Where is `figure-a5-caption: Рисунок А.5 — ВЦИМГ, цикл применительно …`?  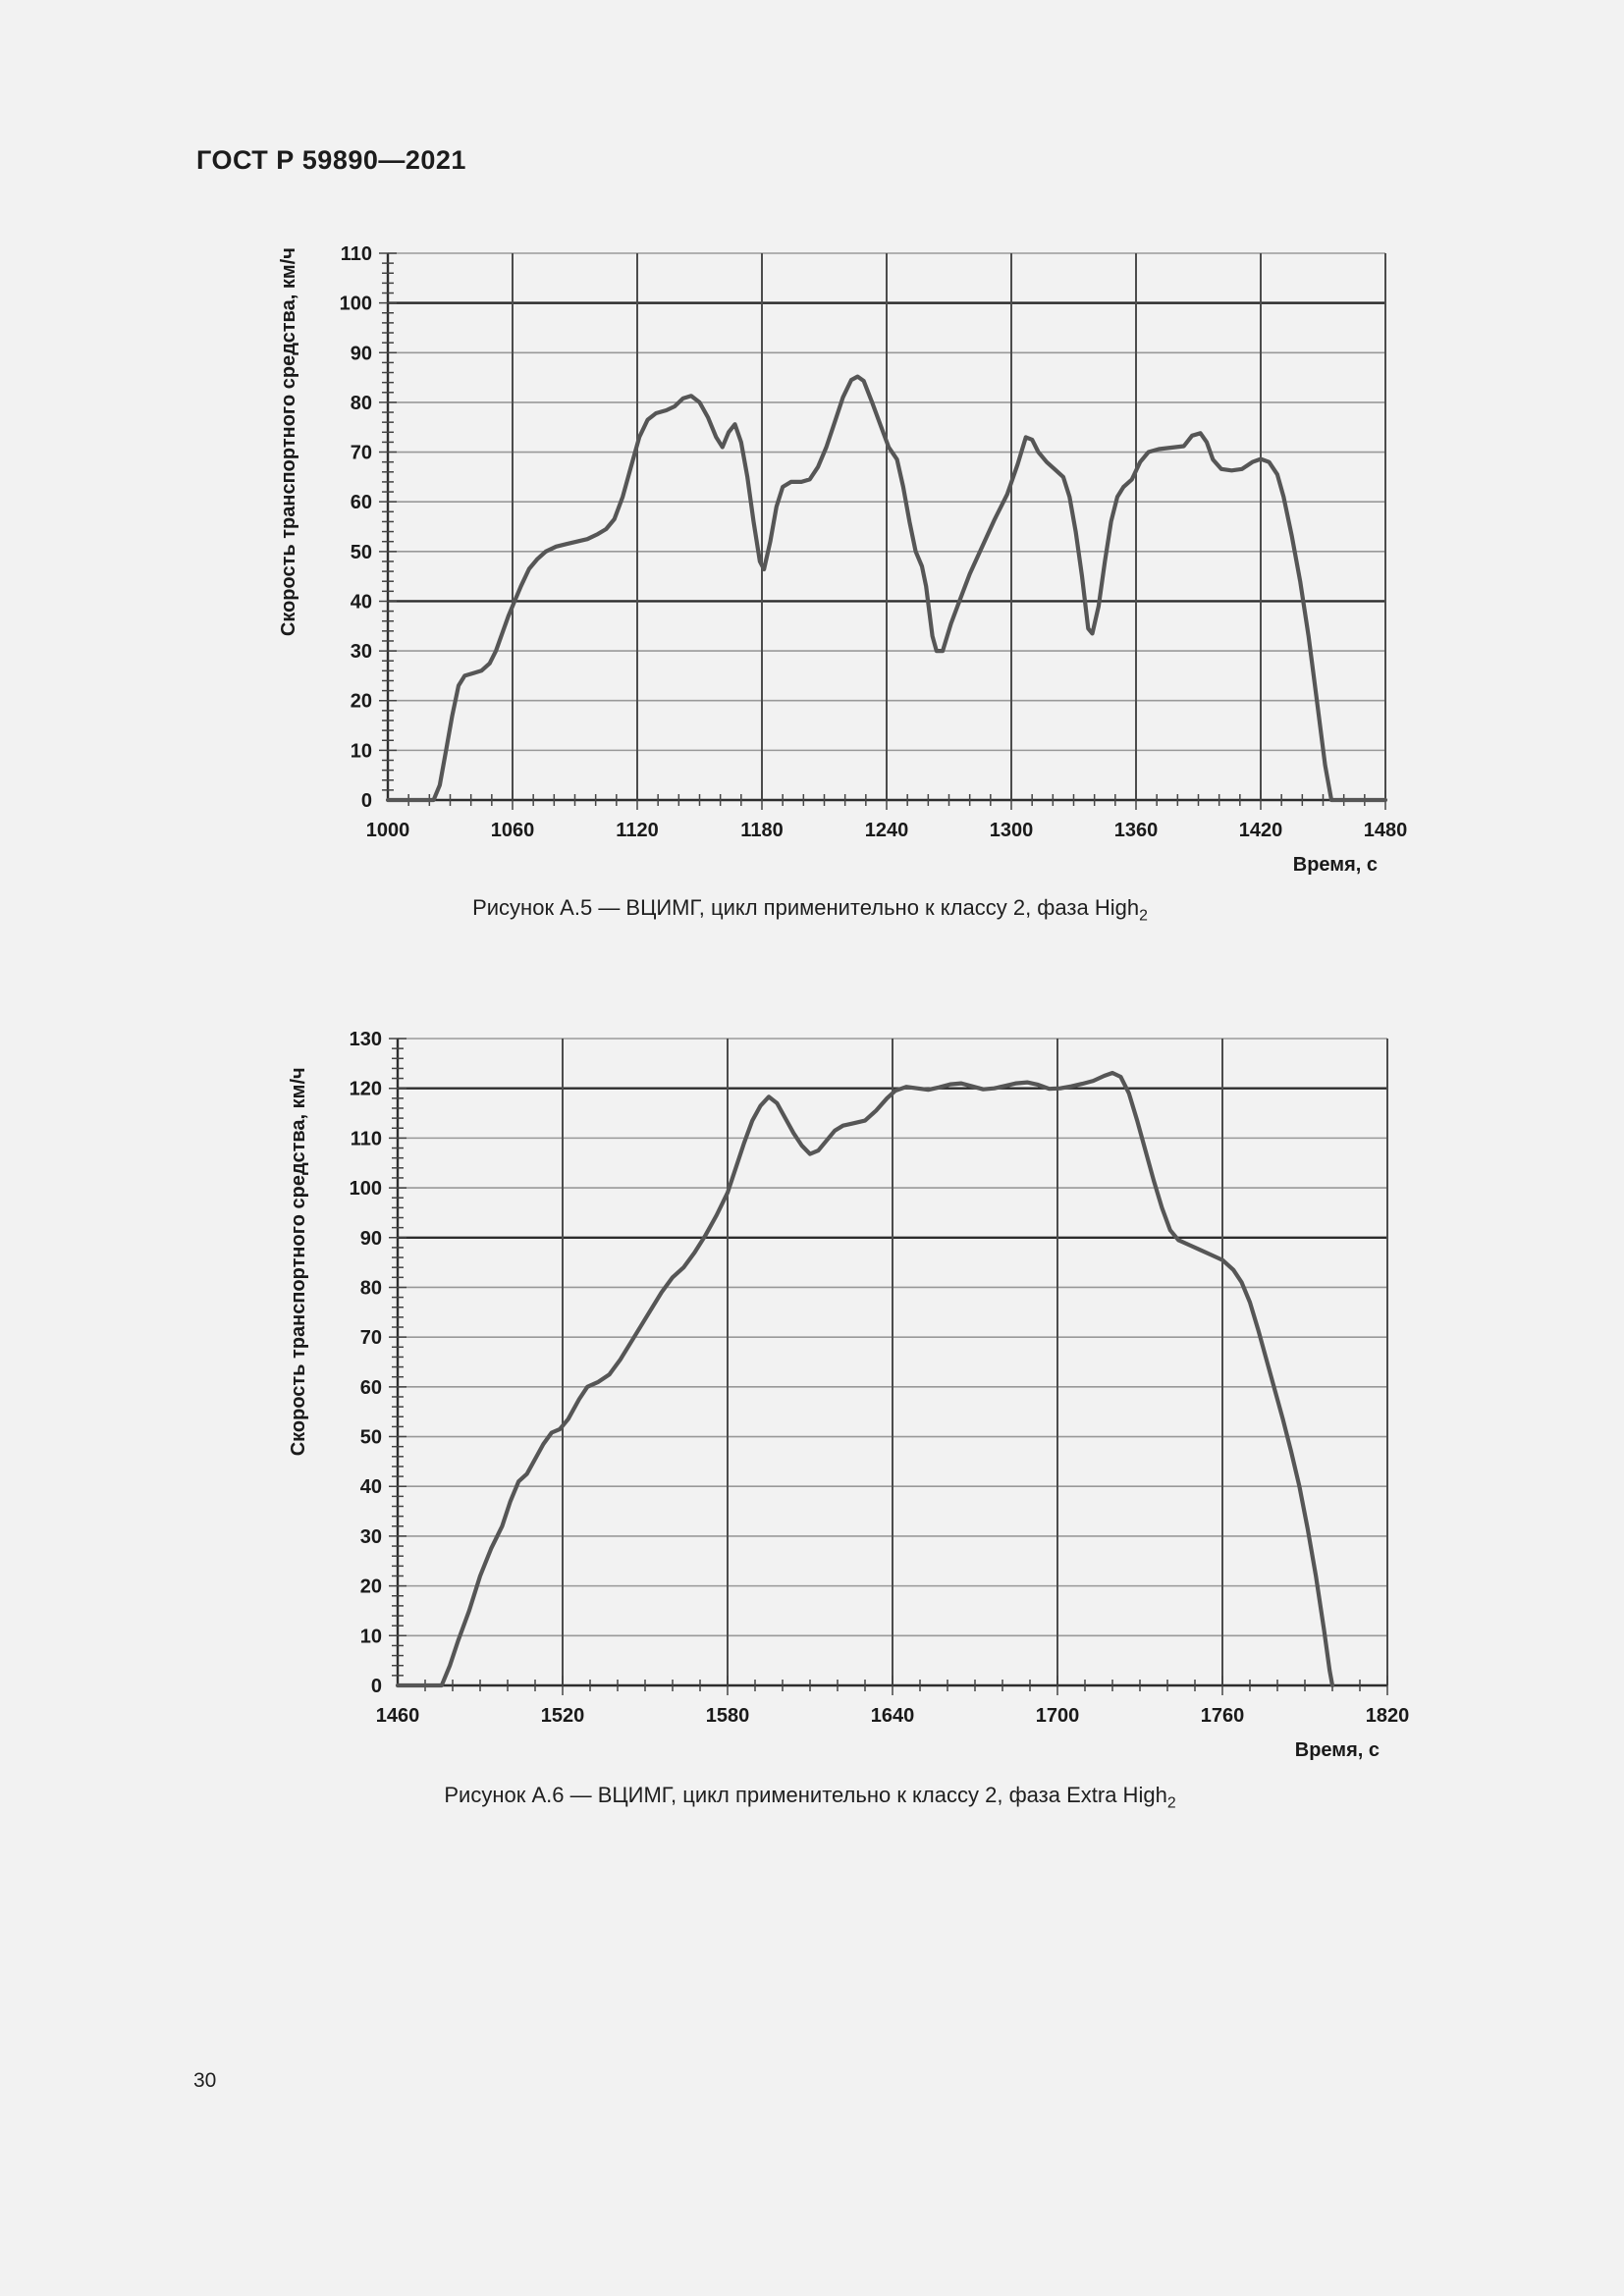
figure-a5-caption: Рисунок А.5 — ВЦИМГ, цикл применительно … is located at coordinates (810, 910).